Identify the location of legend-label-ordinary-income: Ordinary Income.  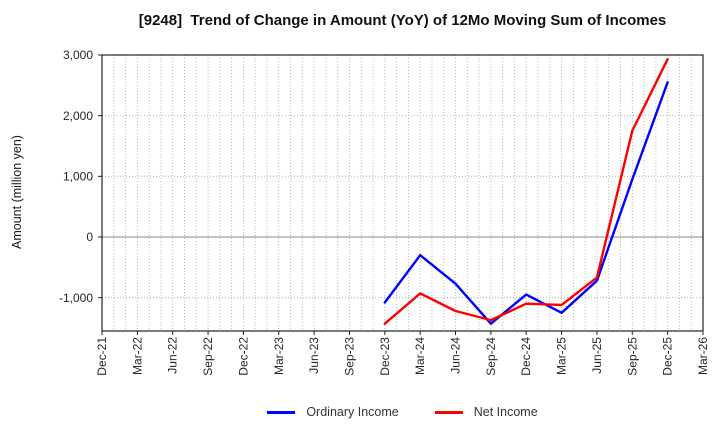
(352, 412).